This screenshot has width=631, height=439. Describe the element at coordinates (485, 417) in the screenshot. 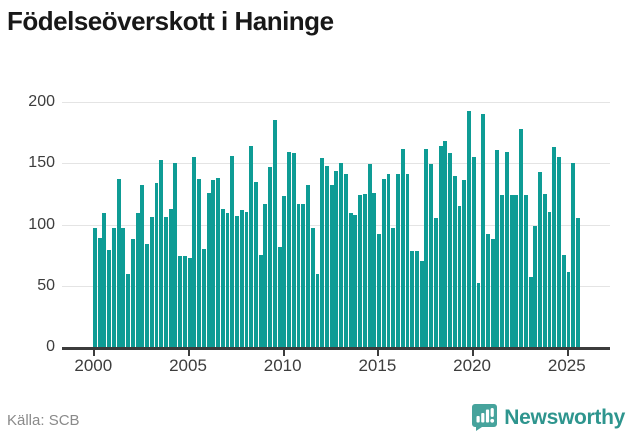

I see `bar-chart-speech-bubble-icon` at that location.